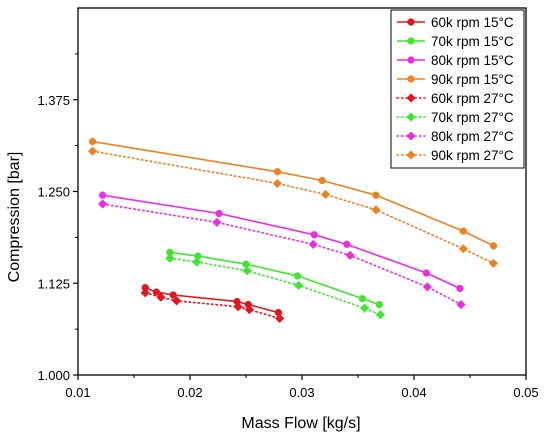 The height and width of the screenshot is (437, 550). Describe the element at coordinates (472, 136) in the screenshot. I see `legend-label: 80k rpm 27°C` at that location.